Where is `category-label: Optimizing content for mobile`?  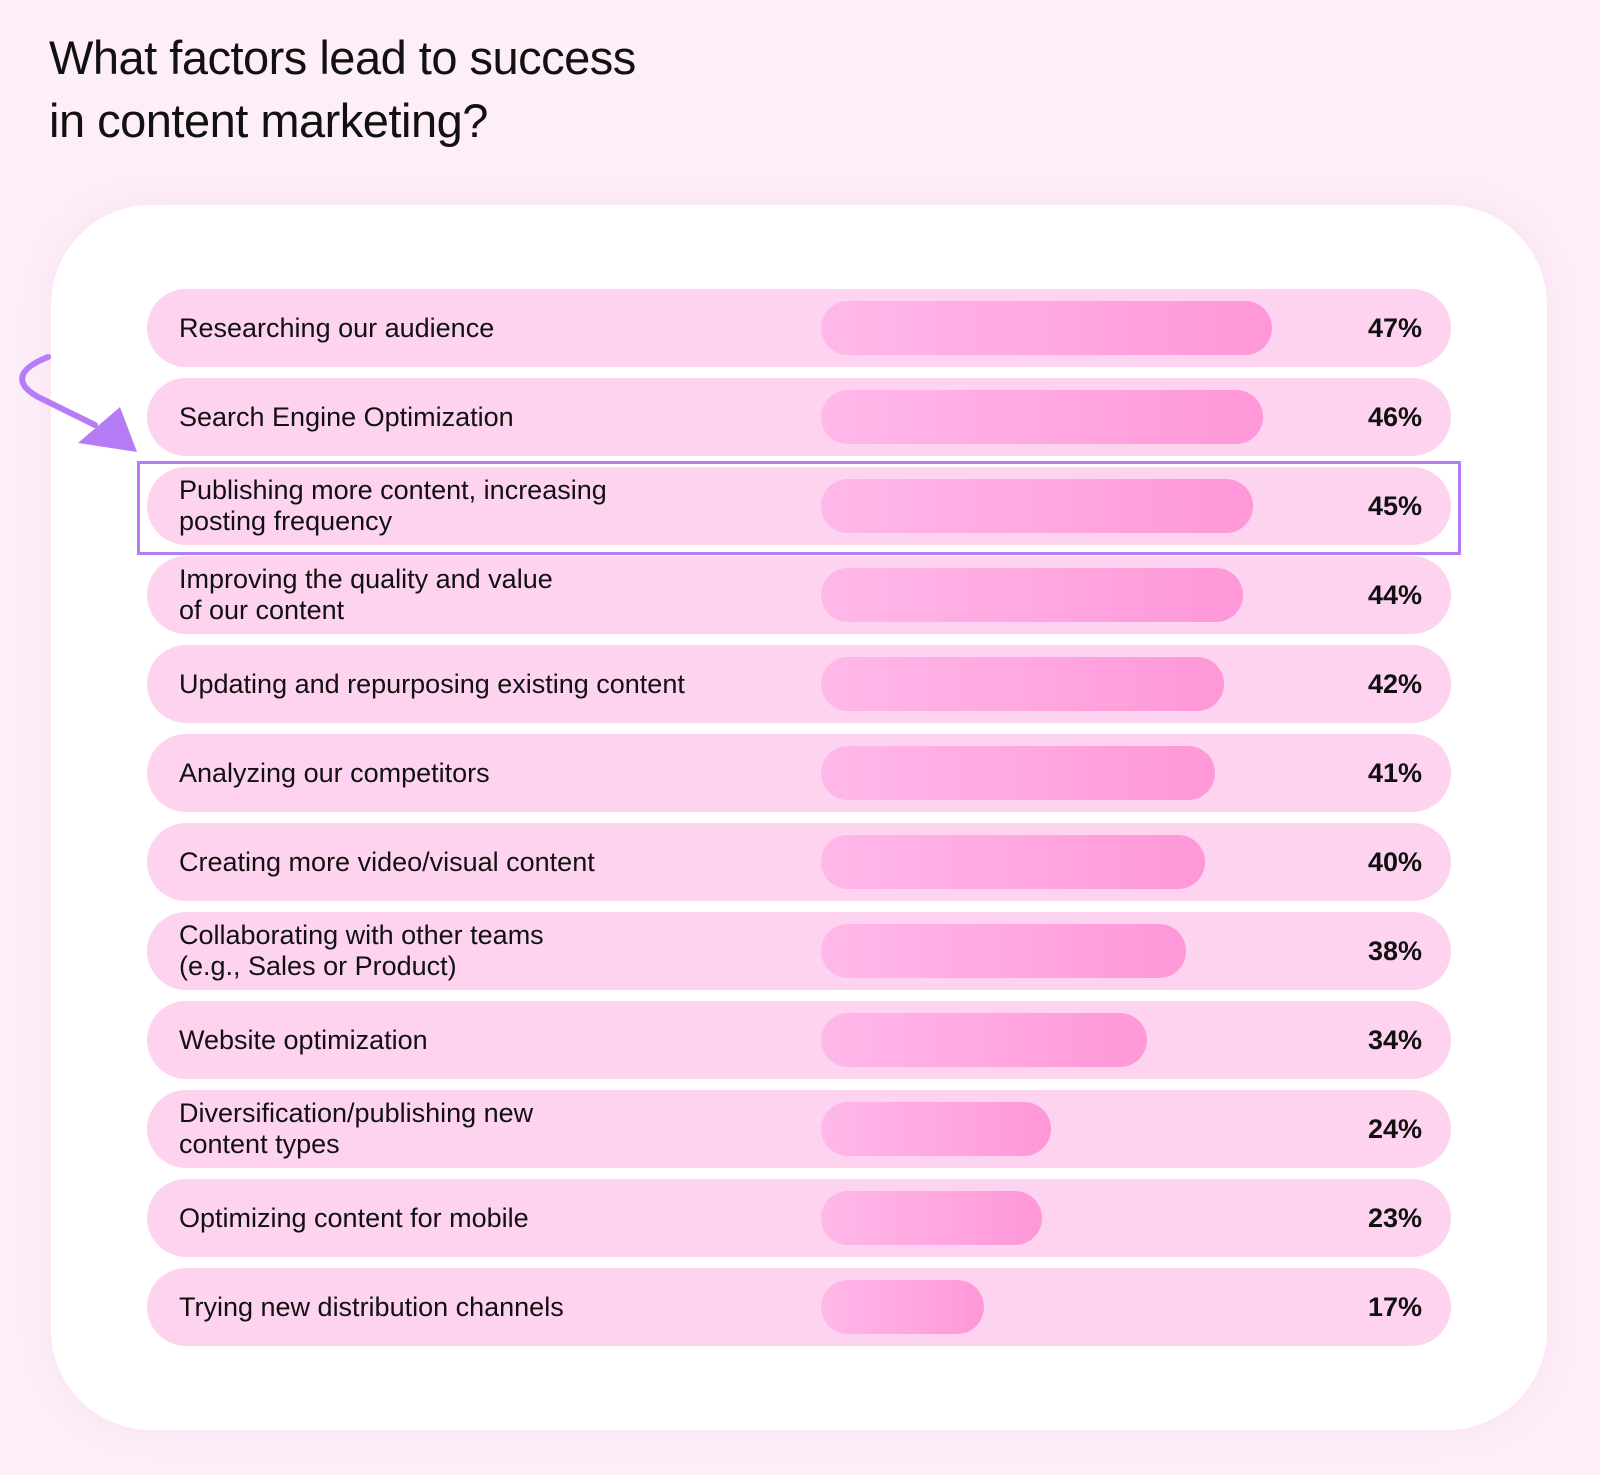
category-label: Optimizing content for mobile is located at coordinates (354, 1217).